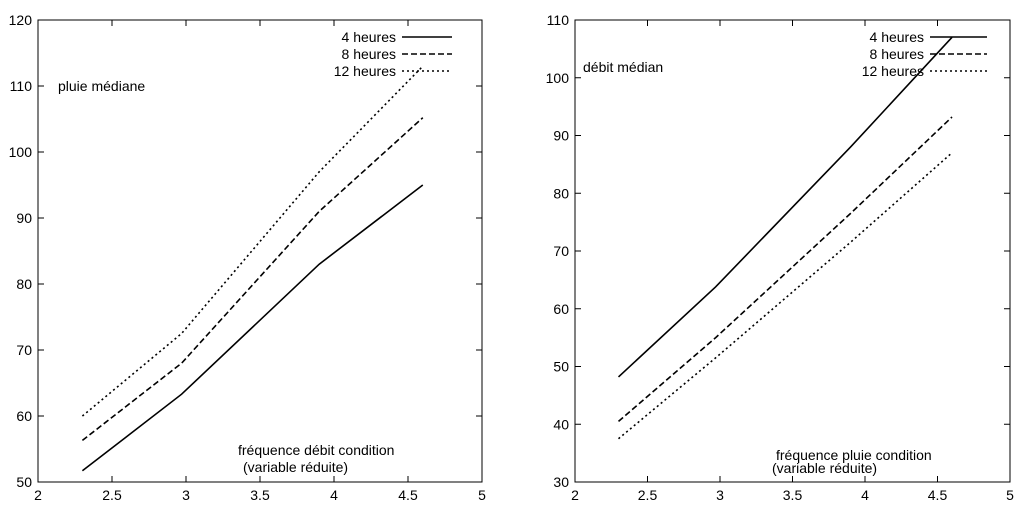 The image size is (1018, 506). What do you see at coordinates (316, 450) in the screenshot?
I see `annotation-label: fréquence débit condition` at bounding box center [316, 450].